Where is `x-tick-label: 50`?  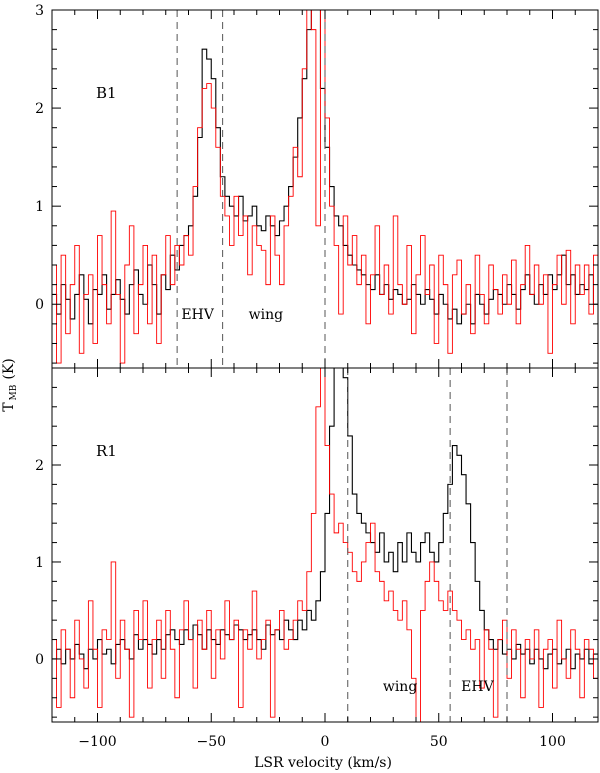
x-tick-label: 50 is located at coordinates (439, 742).